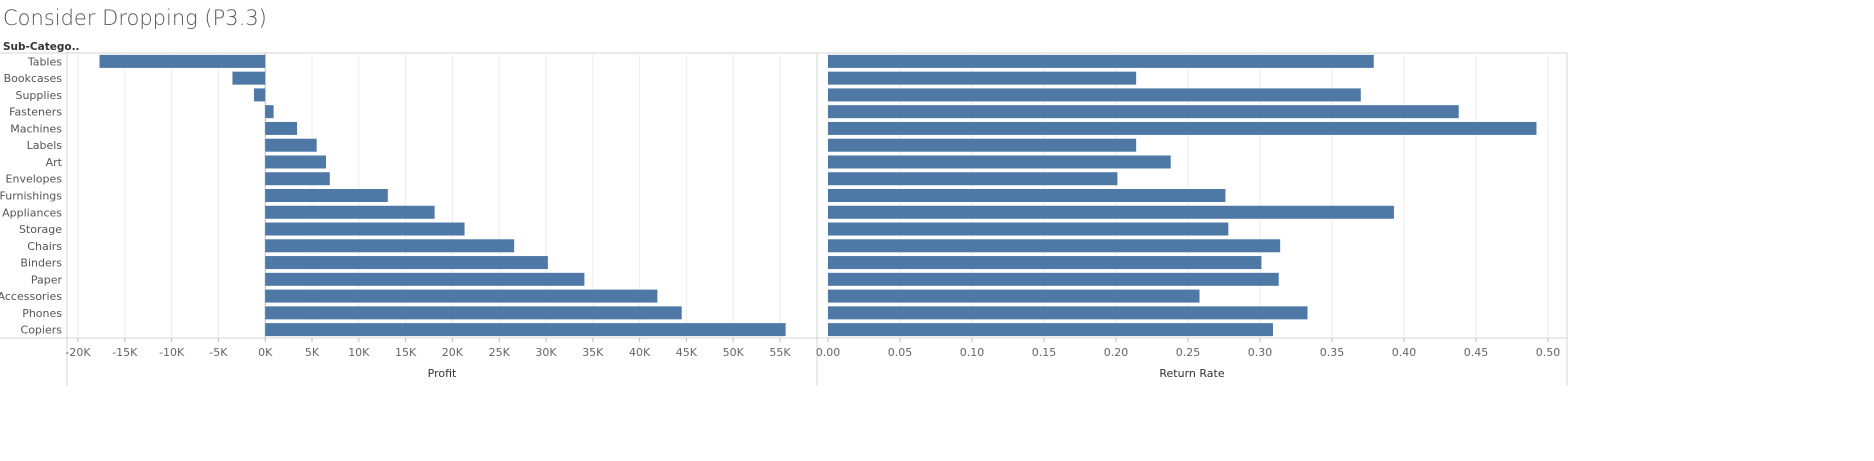  I want to click on profit-tick-label: 30K, so click(546, 352).